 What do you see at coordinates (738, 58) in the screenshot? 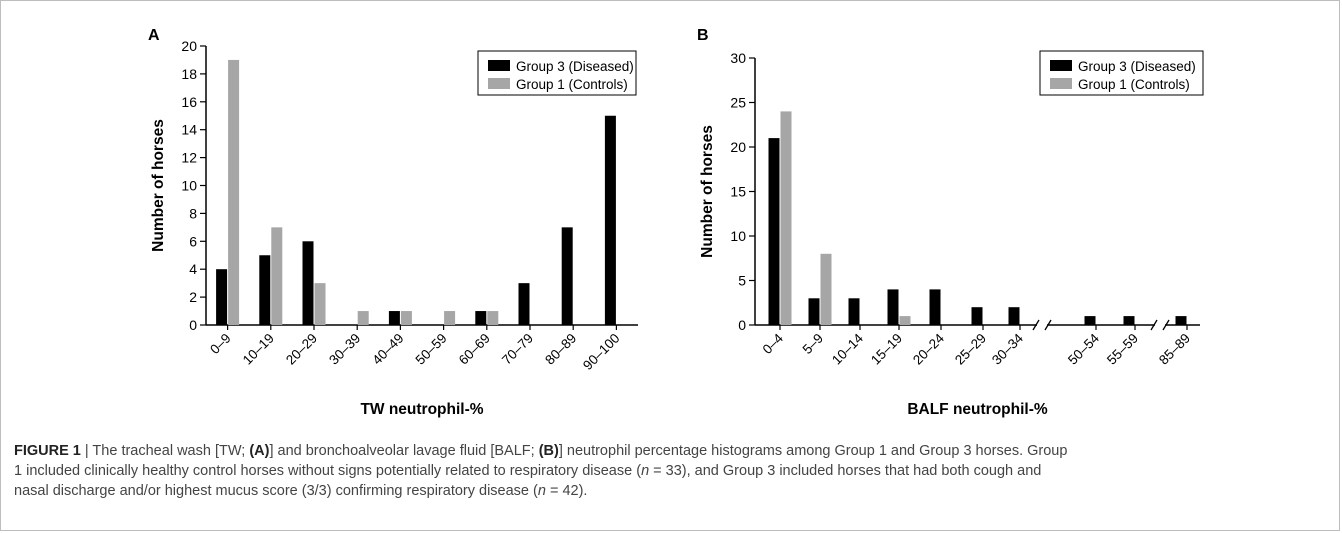
I see `y-tick-label: 30` at bounding box center [738, 58].